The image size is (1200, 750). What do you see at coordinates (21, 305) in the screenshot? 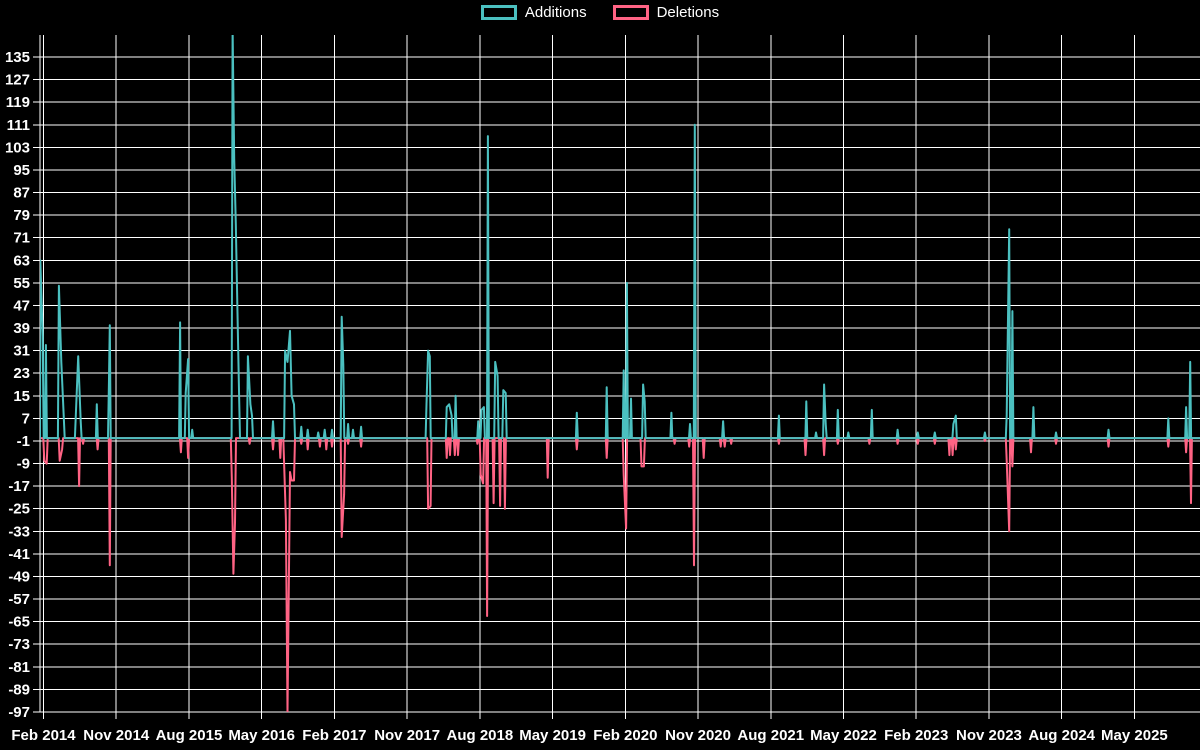
I see `y-tick-label: 47` at bounding box center [21, 305].